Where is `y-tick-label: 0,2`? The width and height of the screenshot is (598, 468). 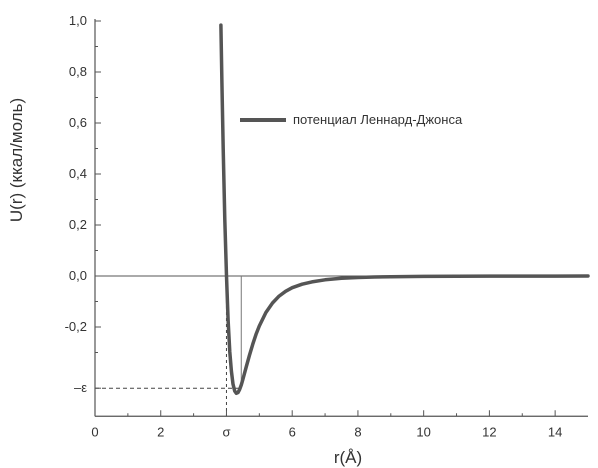 y-tick-label: 0,2 is located at coordinates (78, 224).